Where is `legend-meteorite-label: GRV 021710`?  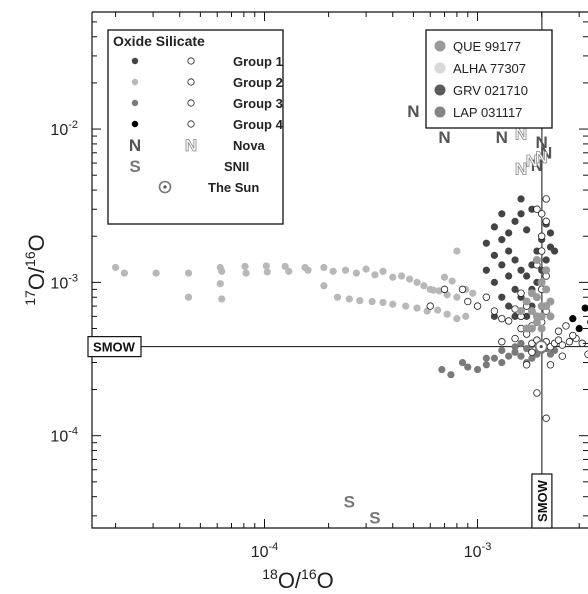 legend-meteorite-label: GRV 021710 is located at coordinates (490, 90).